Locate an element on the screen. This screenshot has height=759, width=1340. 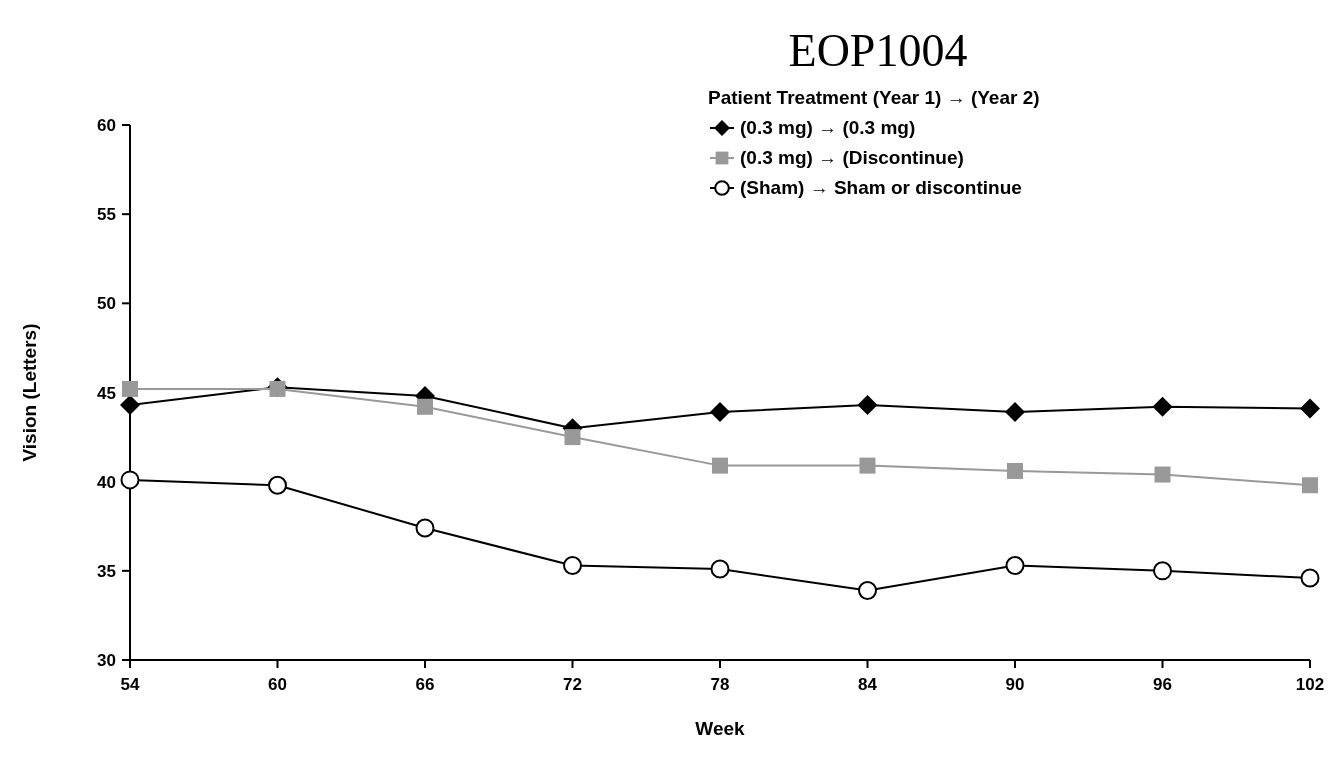
y-tick-label: 40 is located at coordinates (106, 482).